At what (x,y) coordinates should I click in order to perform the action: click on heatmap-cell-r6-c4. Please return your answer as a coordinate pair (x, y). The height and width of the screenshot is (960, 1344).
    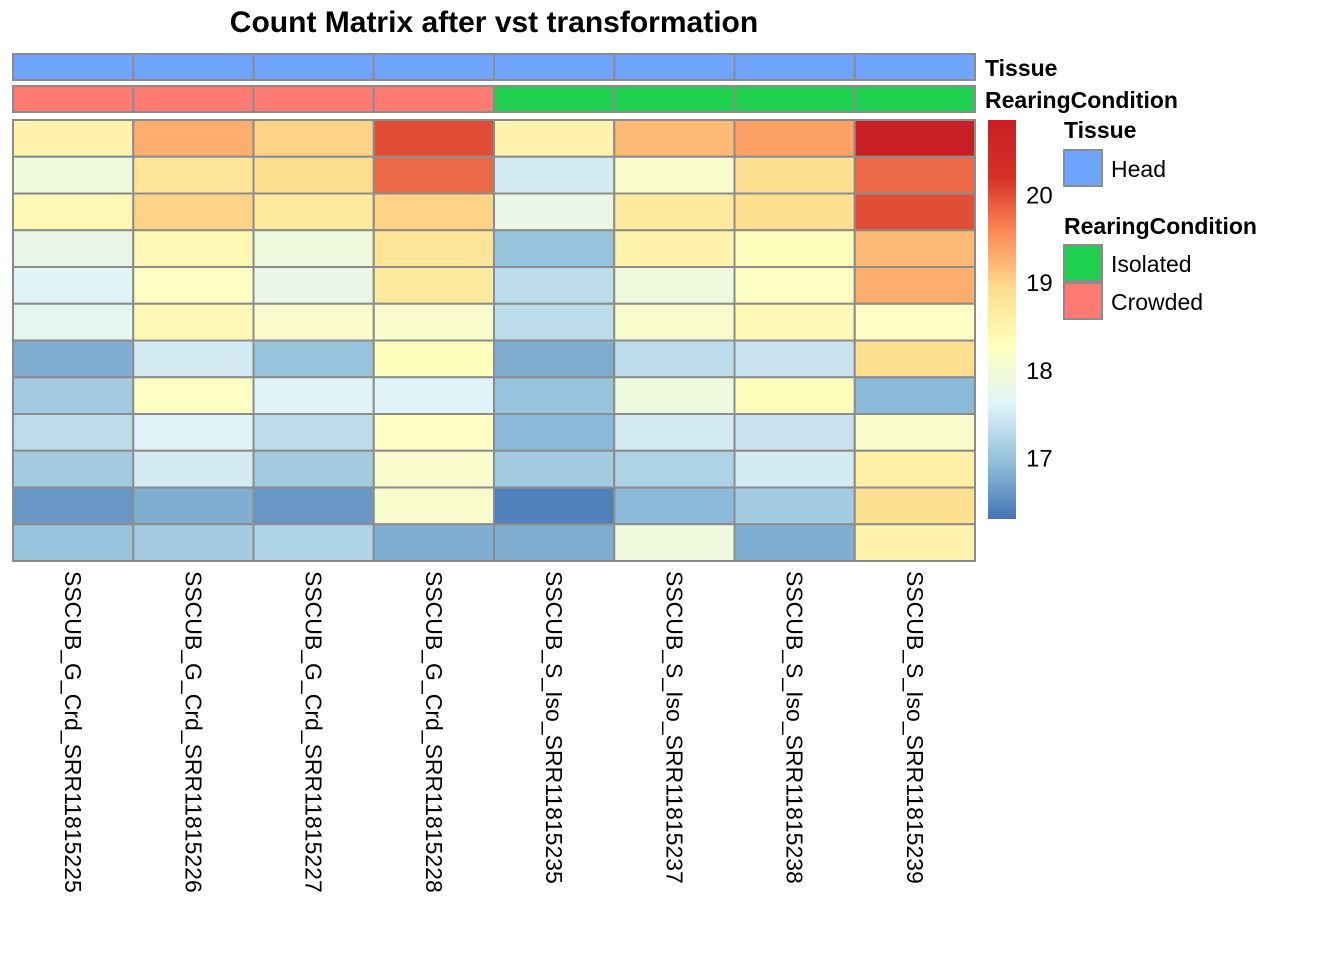
    Looking at the image, I should click on (433, 322).